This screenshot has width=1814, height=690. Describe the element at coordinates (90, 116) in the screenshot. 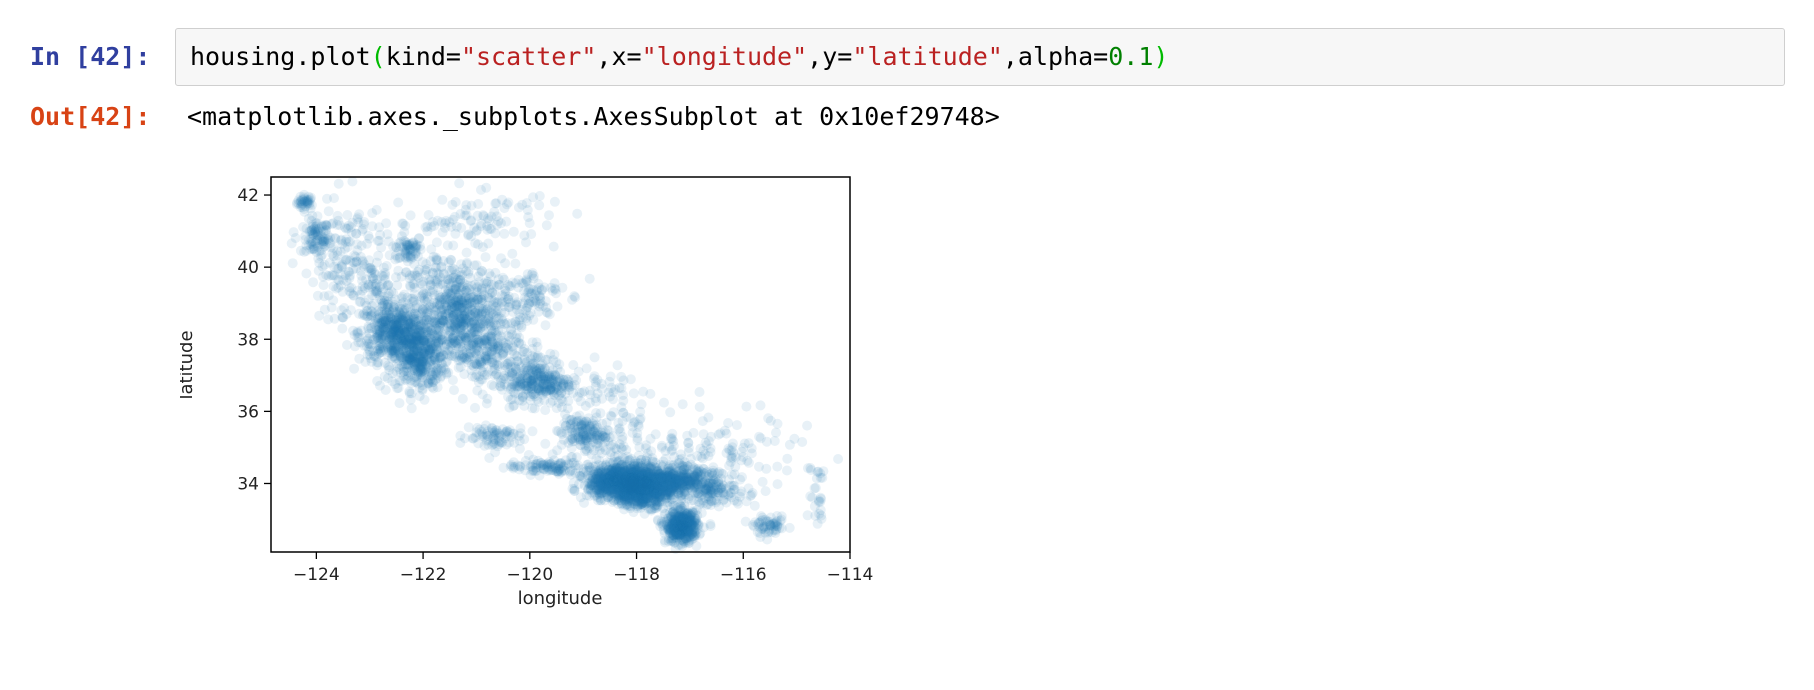

I see `output-prompt: Out[42]:` at that location.